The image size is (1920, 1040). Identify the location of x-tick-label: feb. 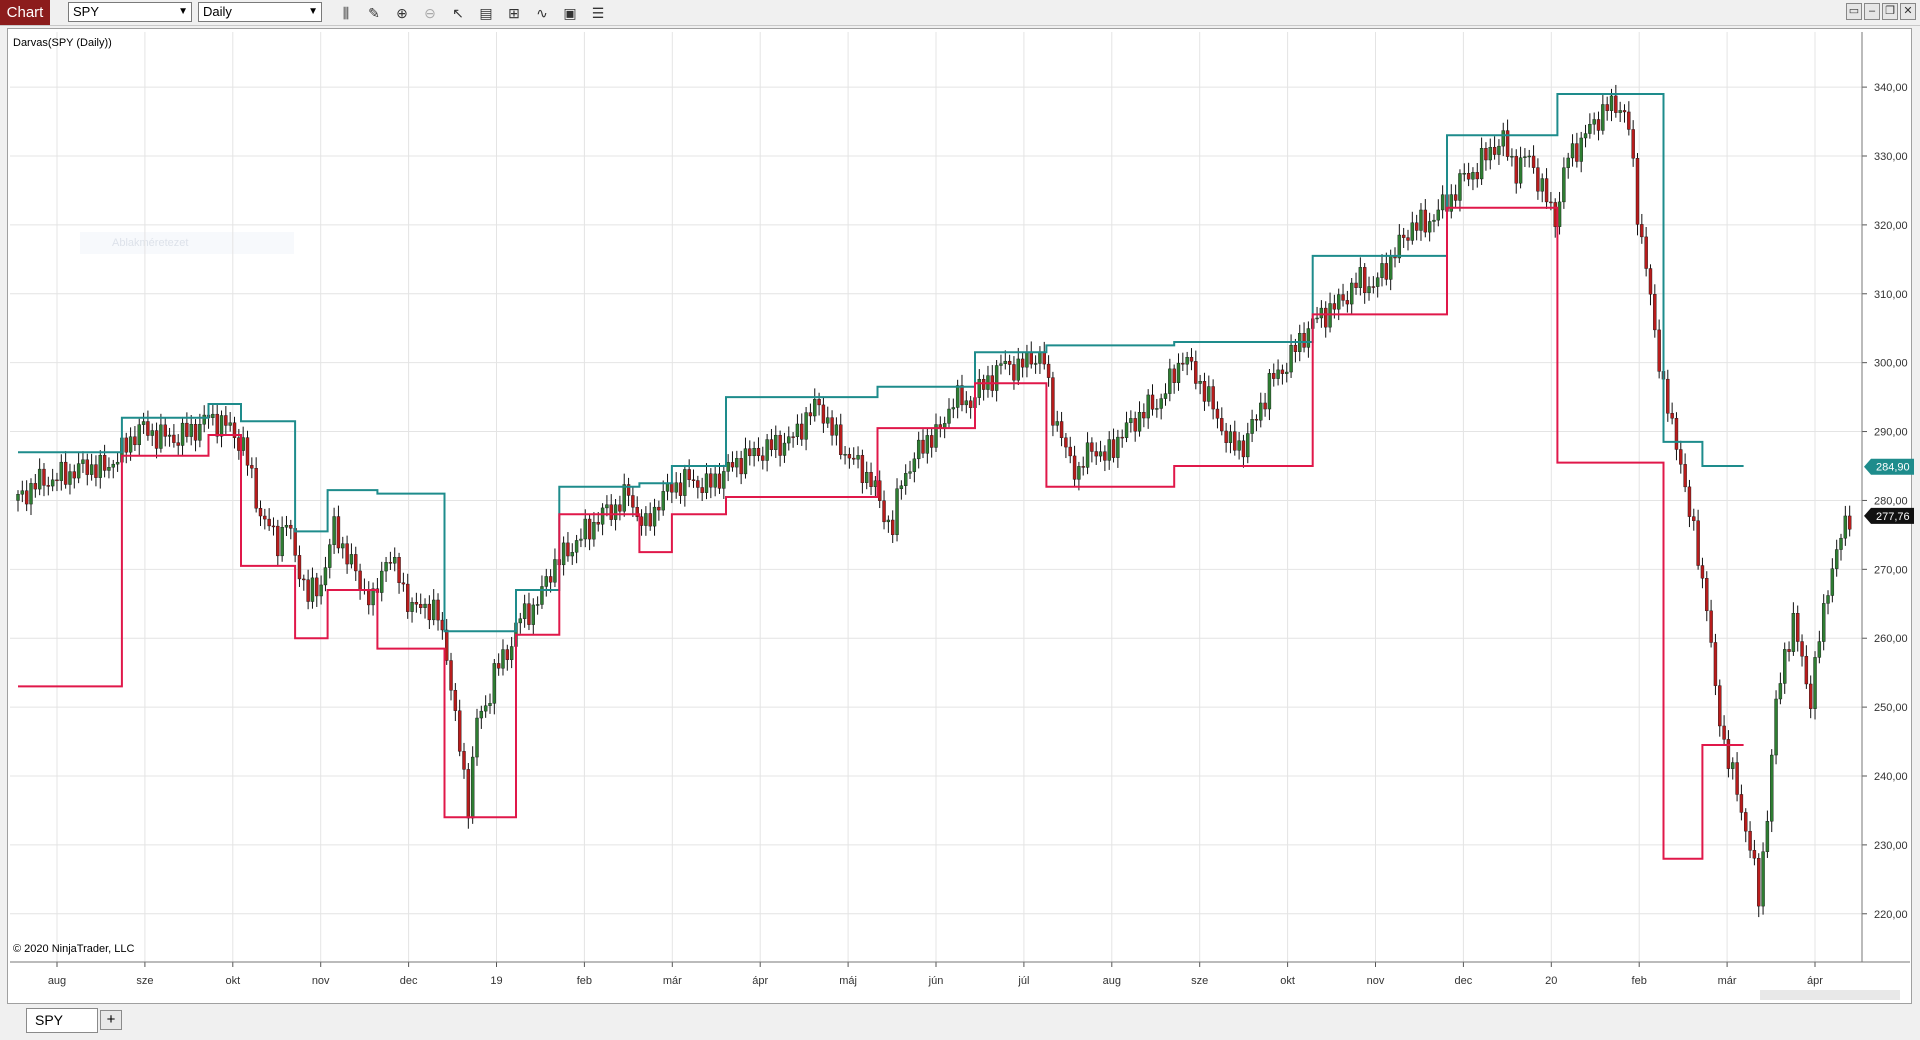
(584, 981).